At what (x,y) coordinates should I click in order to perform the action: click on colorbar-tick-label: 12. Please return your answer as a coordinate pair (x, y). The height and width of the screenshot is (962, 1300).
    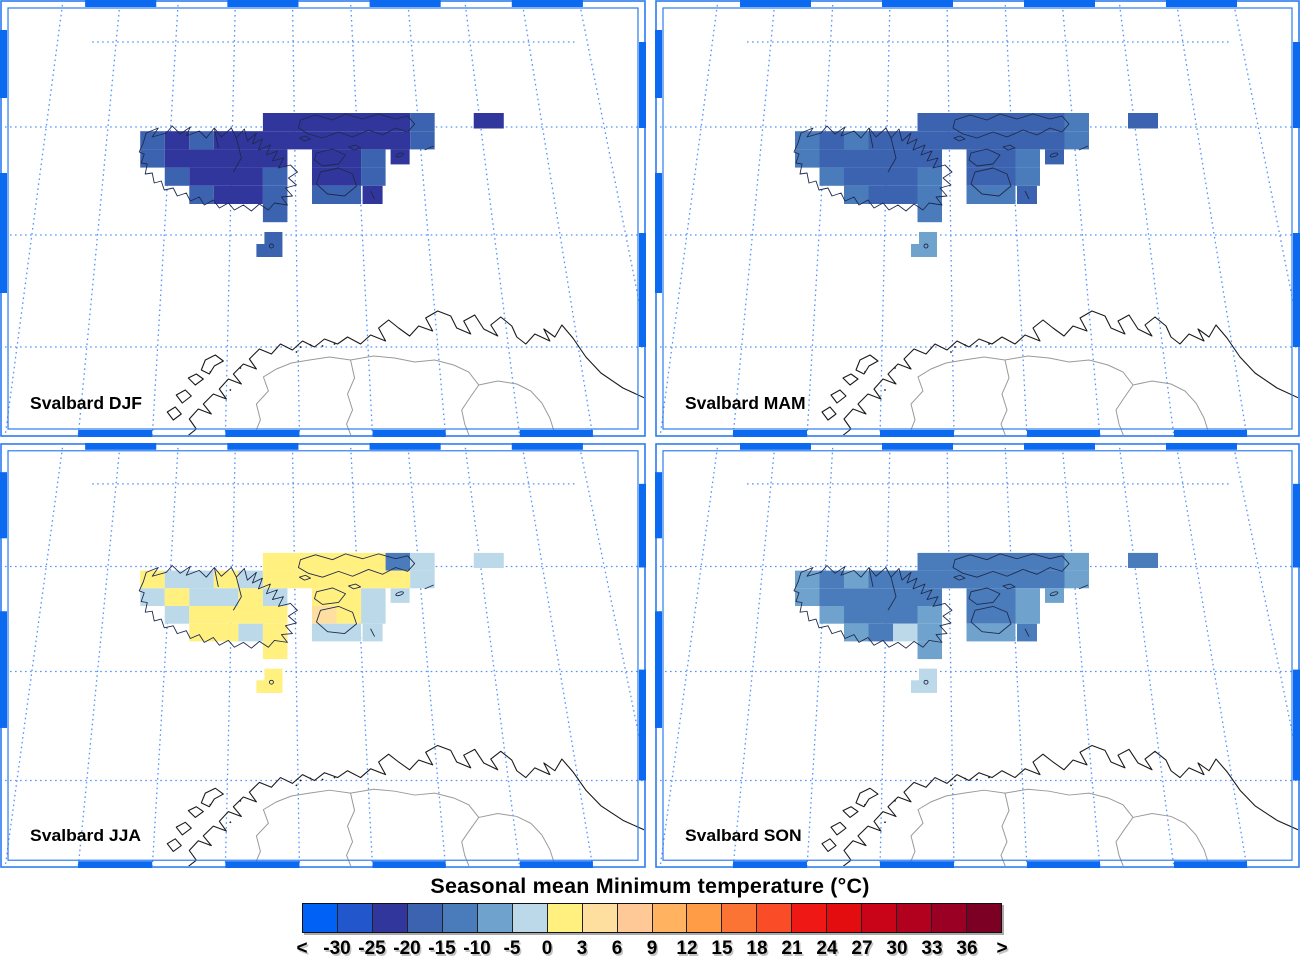
    Looking at the image, I should click on (687, 948).